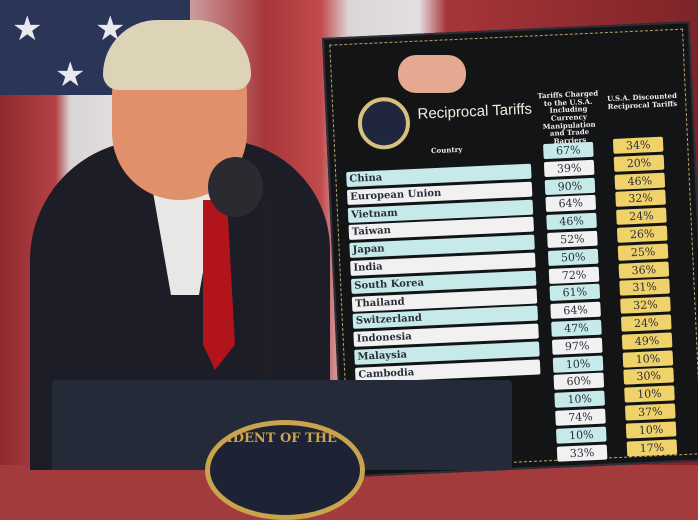 The height and width of the screenshot is (520, 698). I want to click on charged-value: 74%, so click(580, 417).